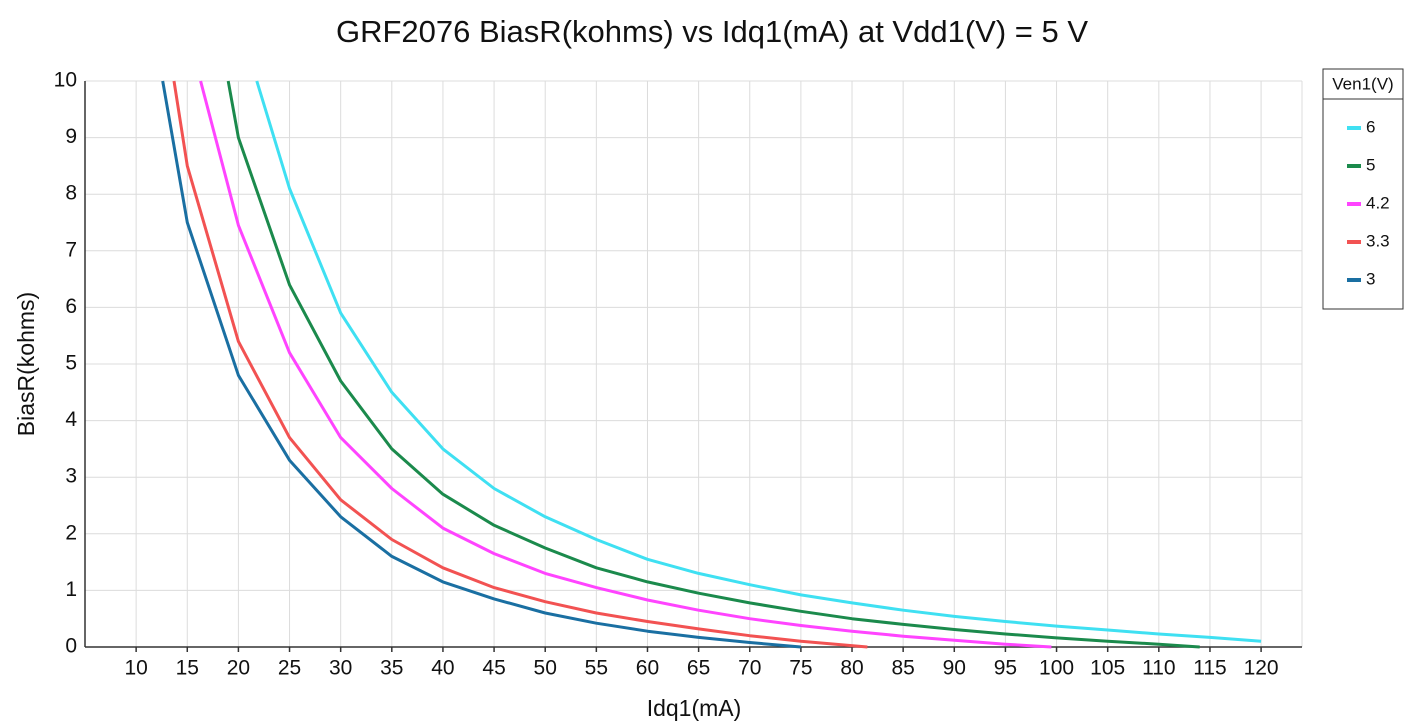 This screenshot has height=728, width=1424. Describe the element at coordinates (1370, 278) in the screenshot. I see `legend-label: 3` at that location.